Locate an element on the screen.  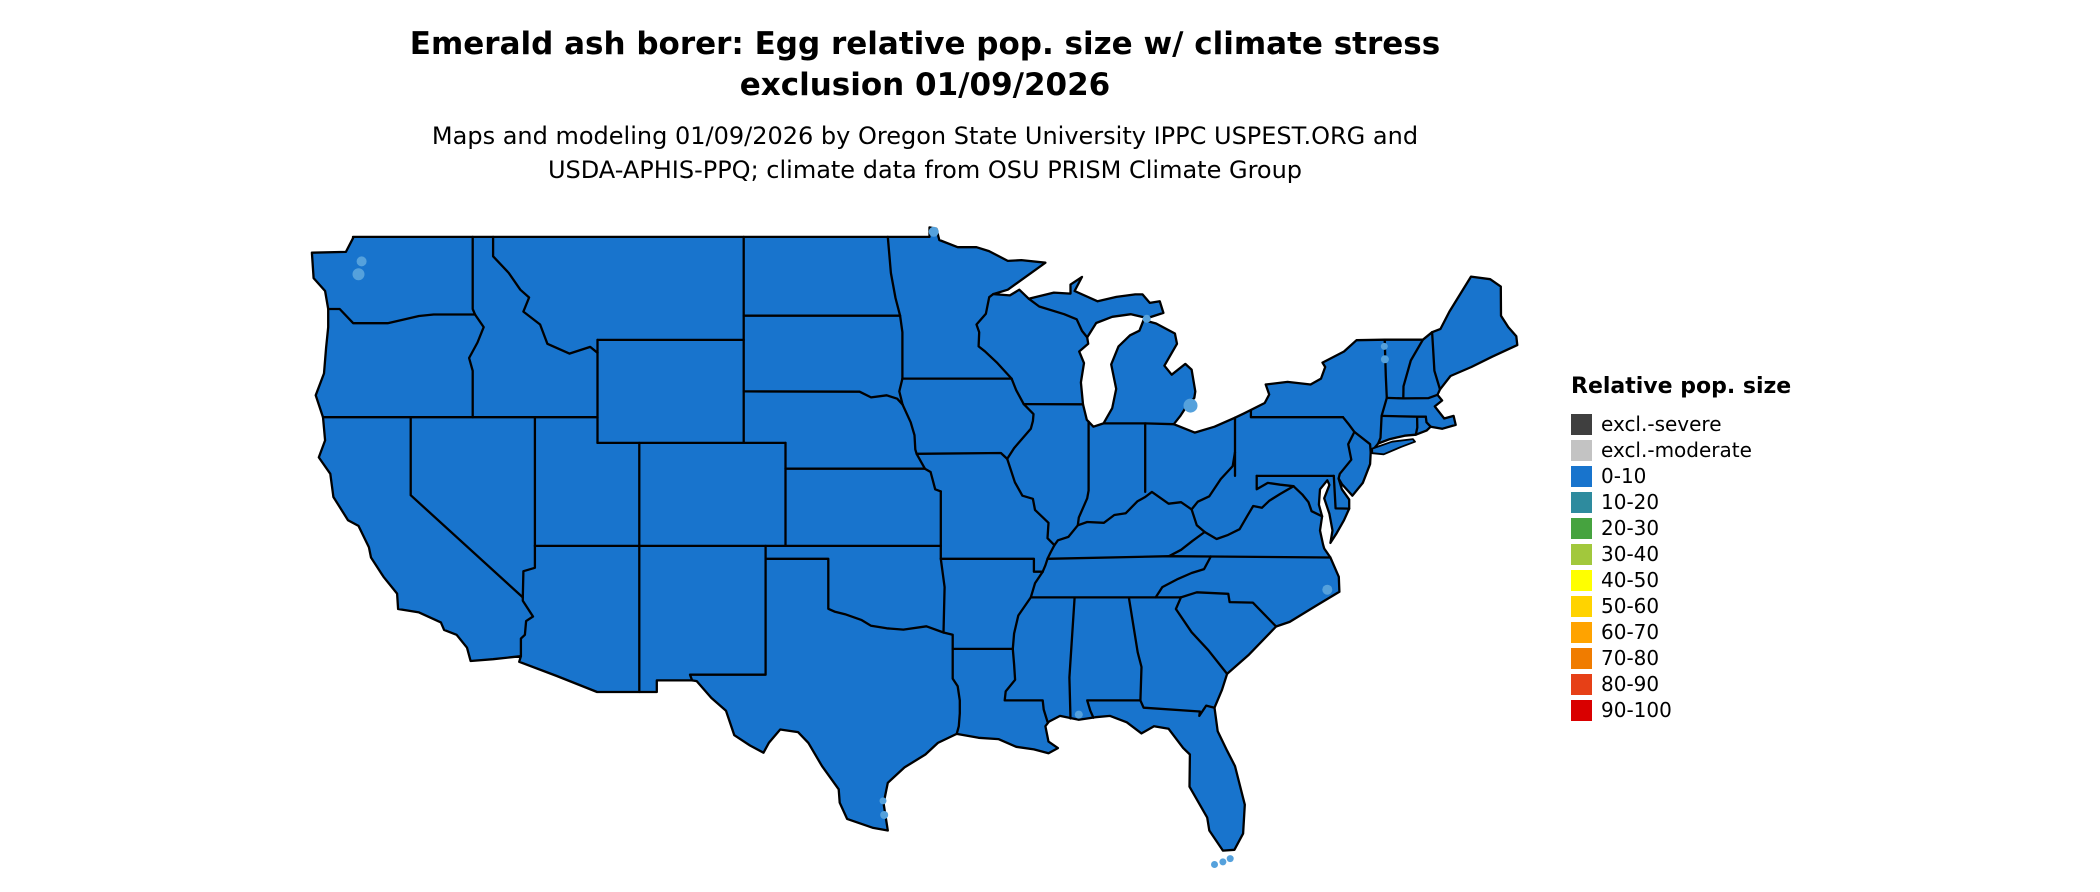
legend-title: Relative pop. size is located at coordinates (1681, 386).